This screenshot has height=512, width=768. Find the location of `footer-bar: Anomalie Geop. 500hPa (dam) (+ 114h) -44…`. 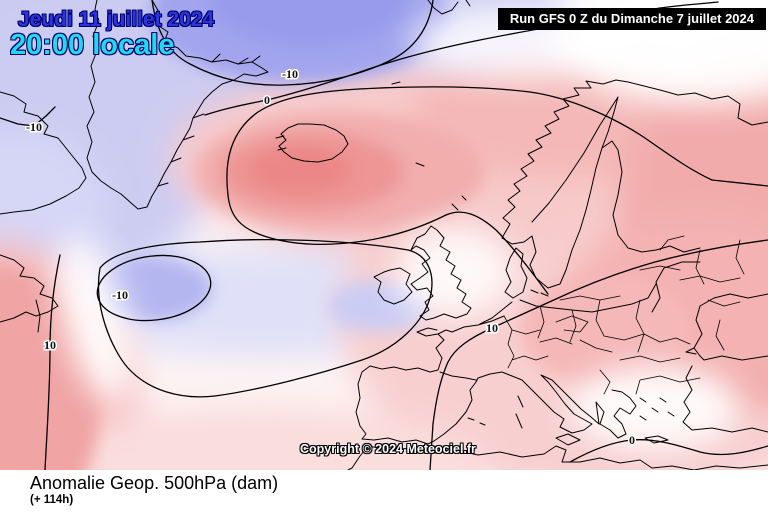

footer-bar: Anomalie Geop. 500hPa (dam) (+ 114h) -44… is located at coordinates (384, 491).